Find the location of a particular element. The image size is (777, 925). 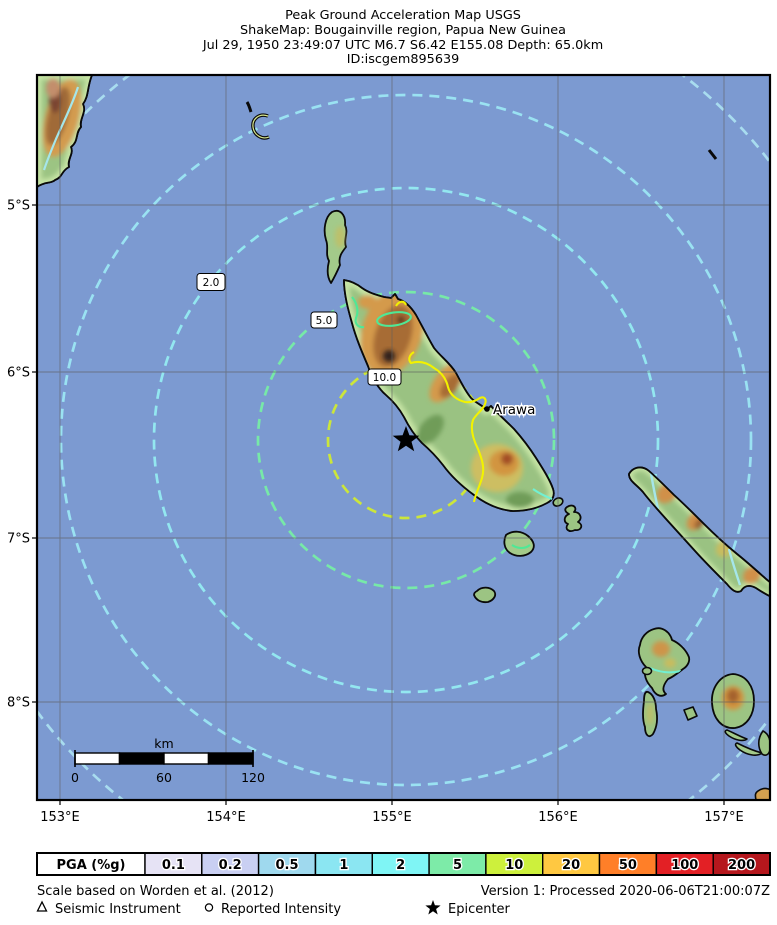

contour-line is located at coordinates (665, 670).